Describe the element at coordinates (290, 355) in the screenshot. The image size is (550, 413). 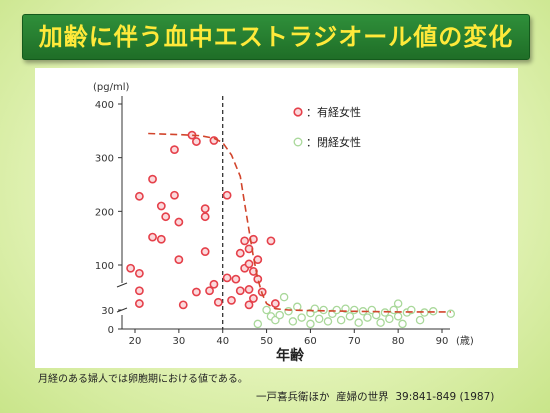
I see `x-axis-title: 年齢` at that location.